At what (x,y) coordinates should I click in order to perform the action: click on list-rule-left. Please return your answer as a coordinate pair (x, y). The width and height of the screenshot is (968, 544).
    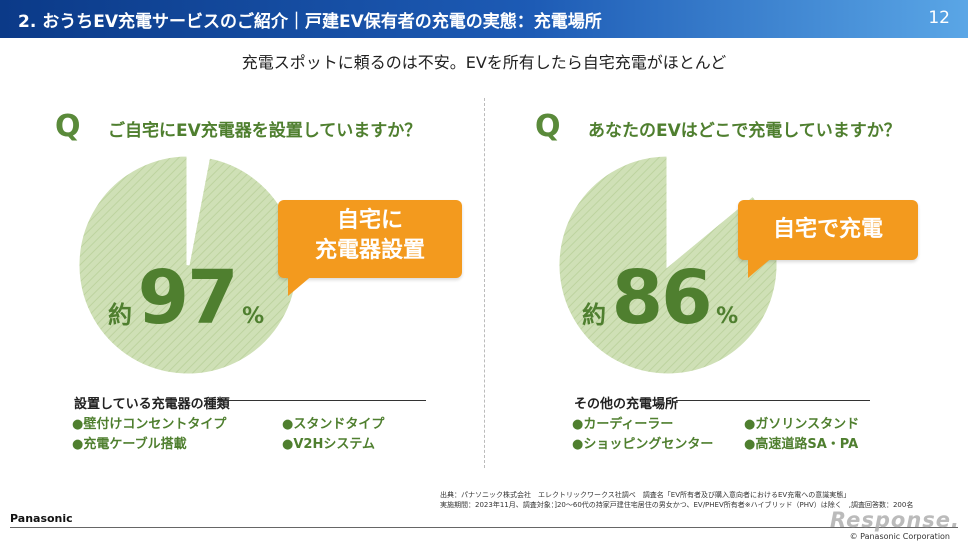
    Looking at the image, I should click on (323, 400).